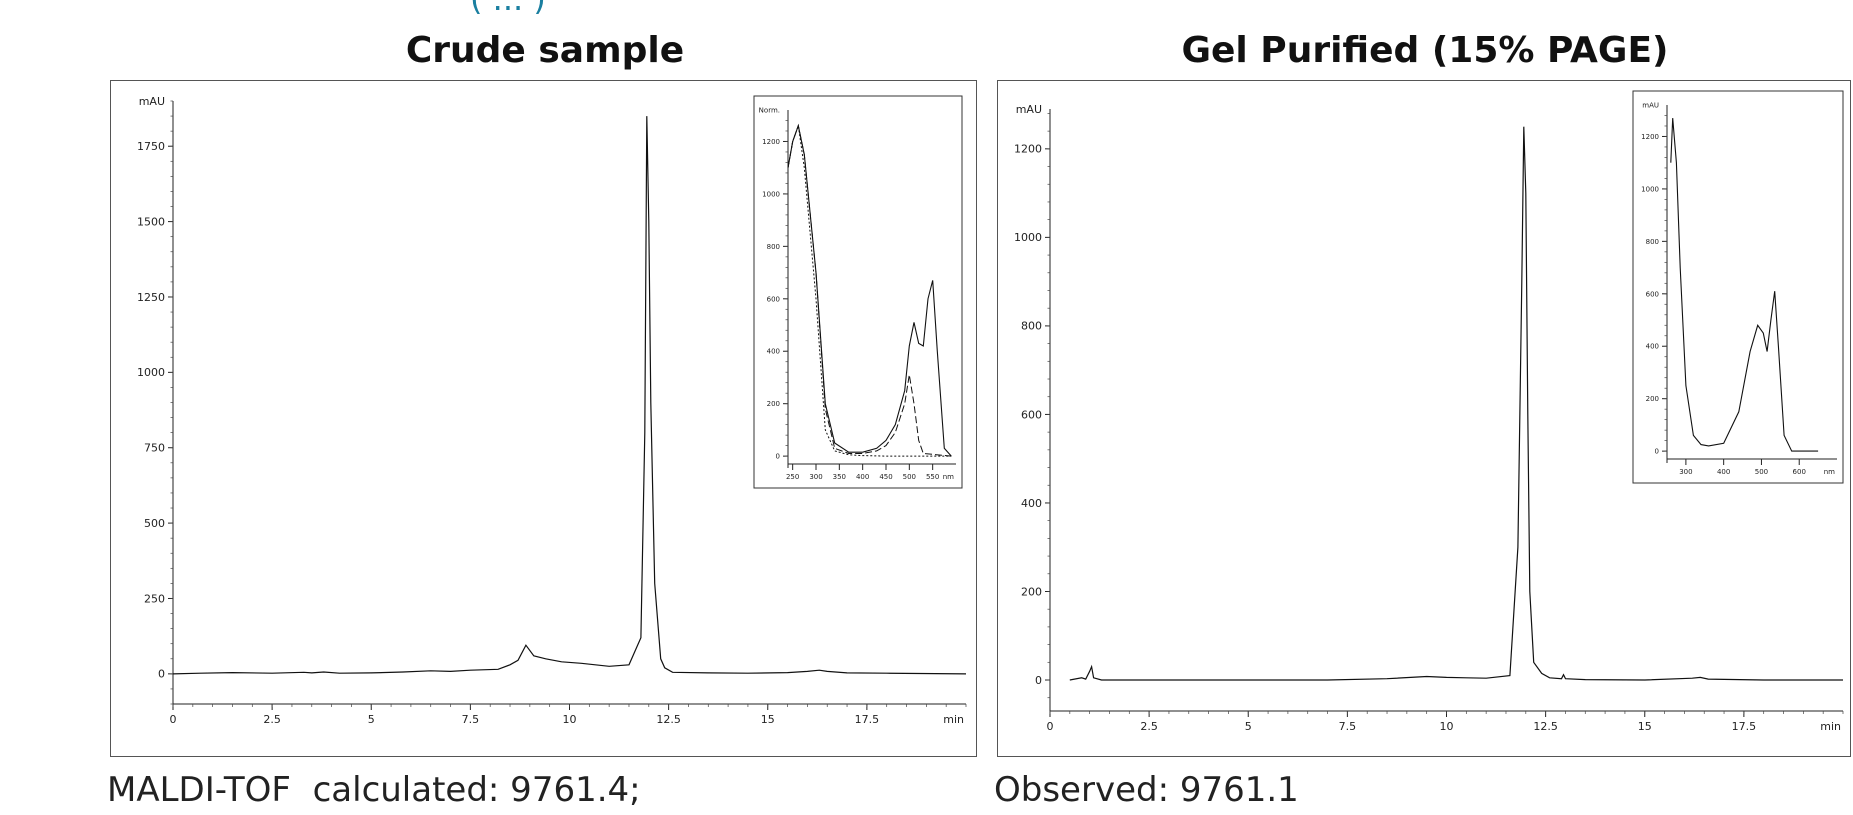 This screenshot has width=1853, height=815. What do you see at coordinates (570, 719) in the screenshot?
I see `crude-xtick-label: 10` at bounding box center [570, 719].